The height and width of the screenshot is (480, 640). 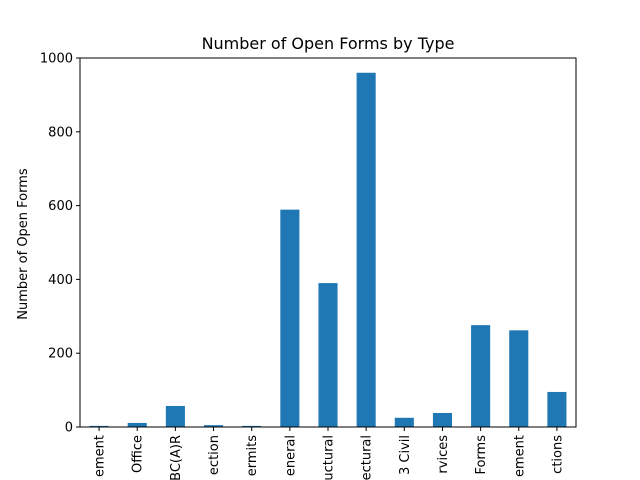 What do you see at coordinates (56, 59) in the screenshot?
I see `y-tick-label: 1000` at bounding box center [56, 59].